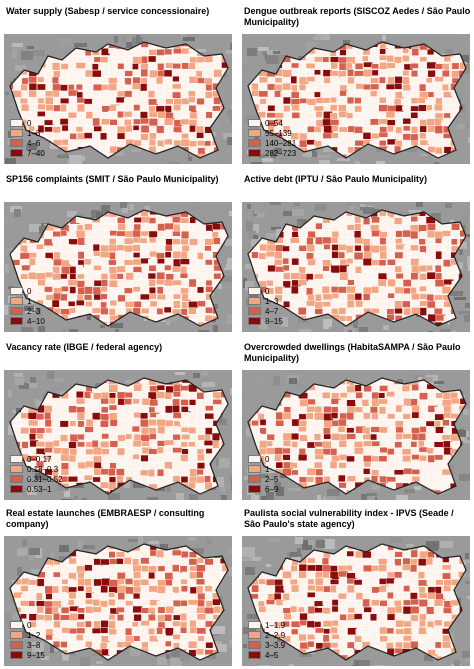 Image resolution: width=474 pixels, height=669 pixels. Describe the element at coordinates (272, 133) in the screenshot. I see `legend-item: 55–139` at that location.